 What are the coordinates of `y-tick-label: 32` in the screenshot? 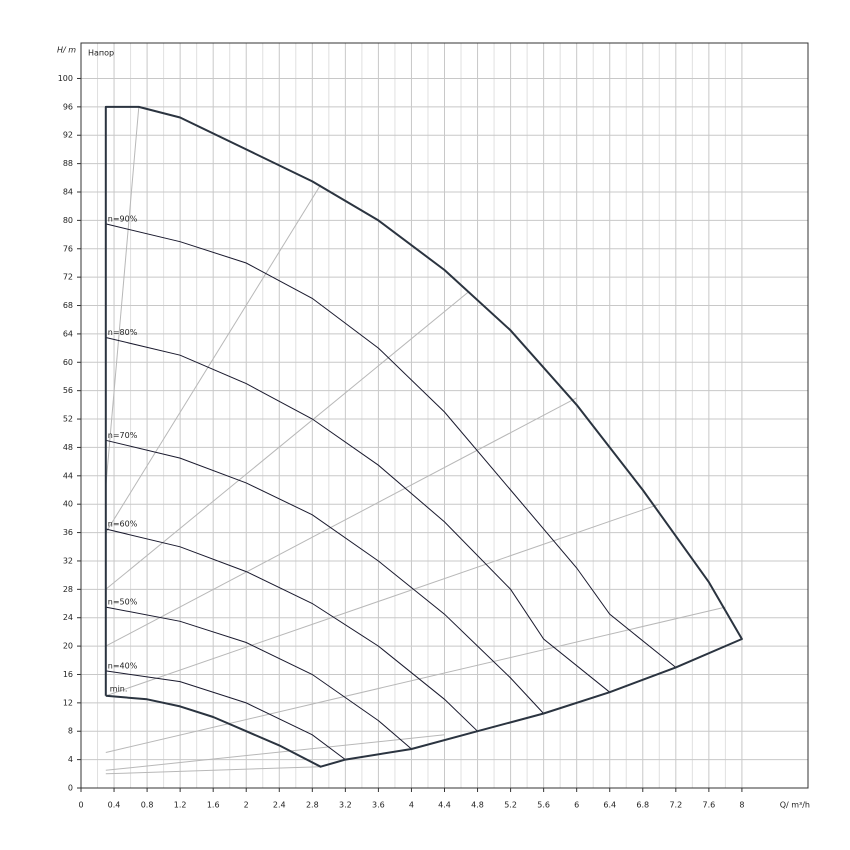 It's located at (68, 560).